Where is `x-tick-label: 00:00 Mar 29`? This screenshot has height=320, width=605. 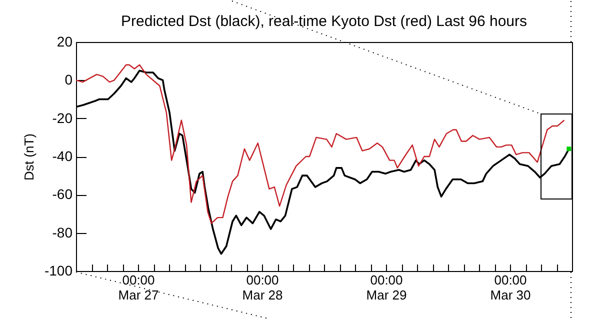 x-tick-label: 00:00 Mar 29 is located at coordinates (386, 287).